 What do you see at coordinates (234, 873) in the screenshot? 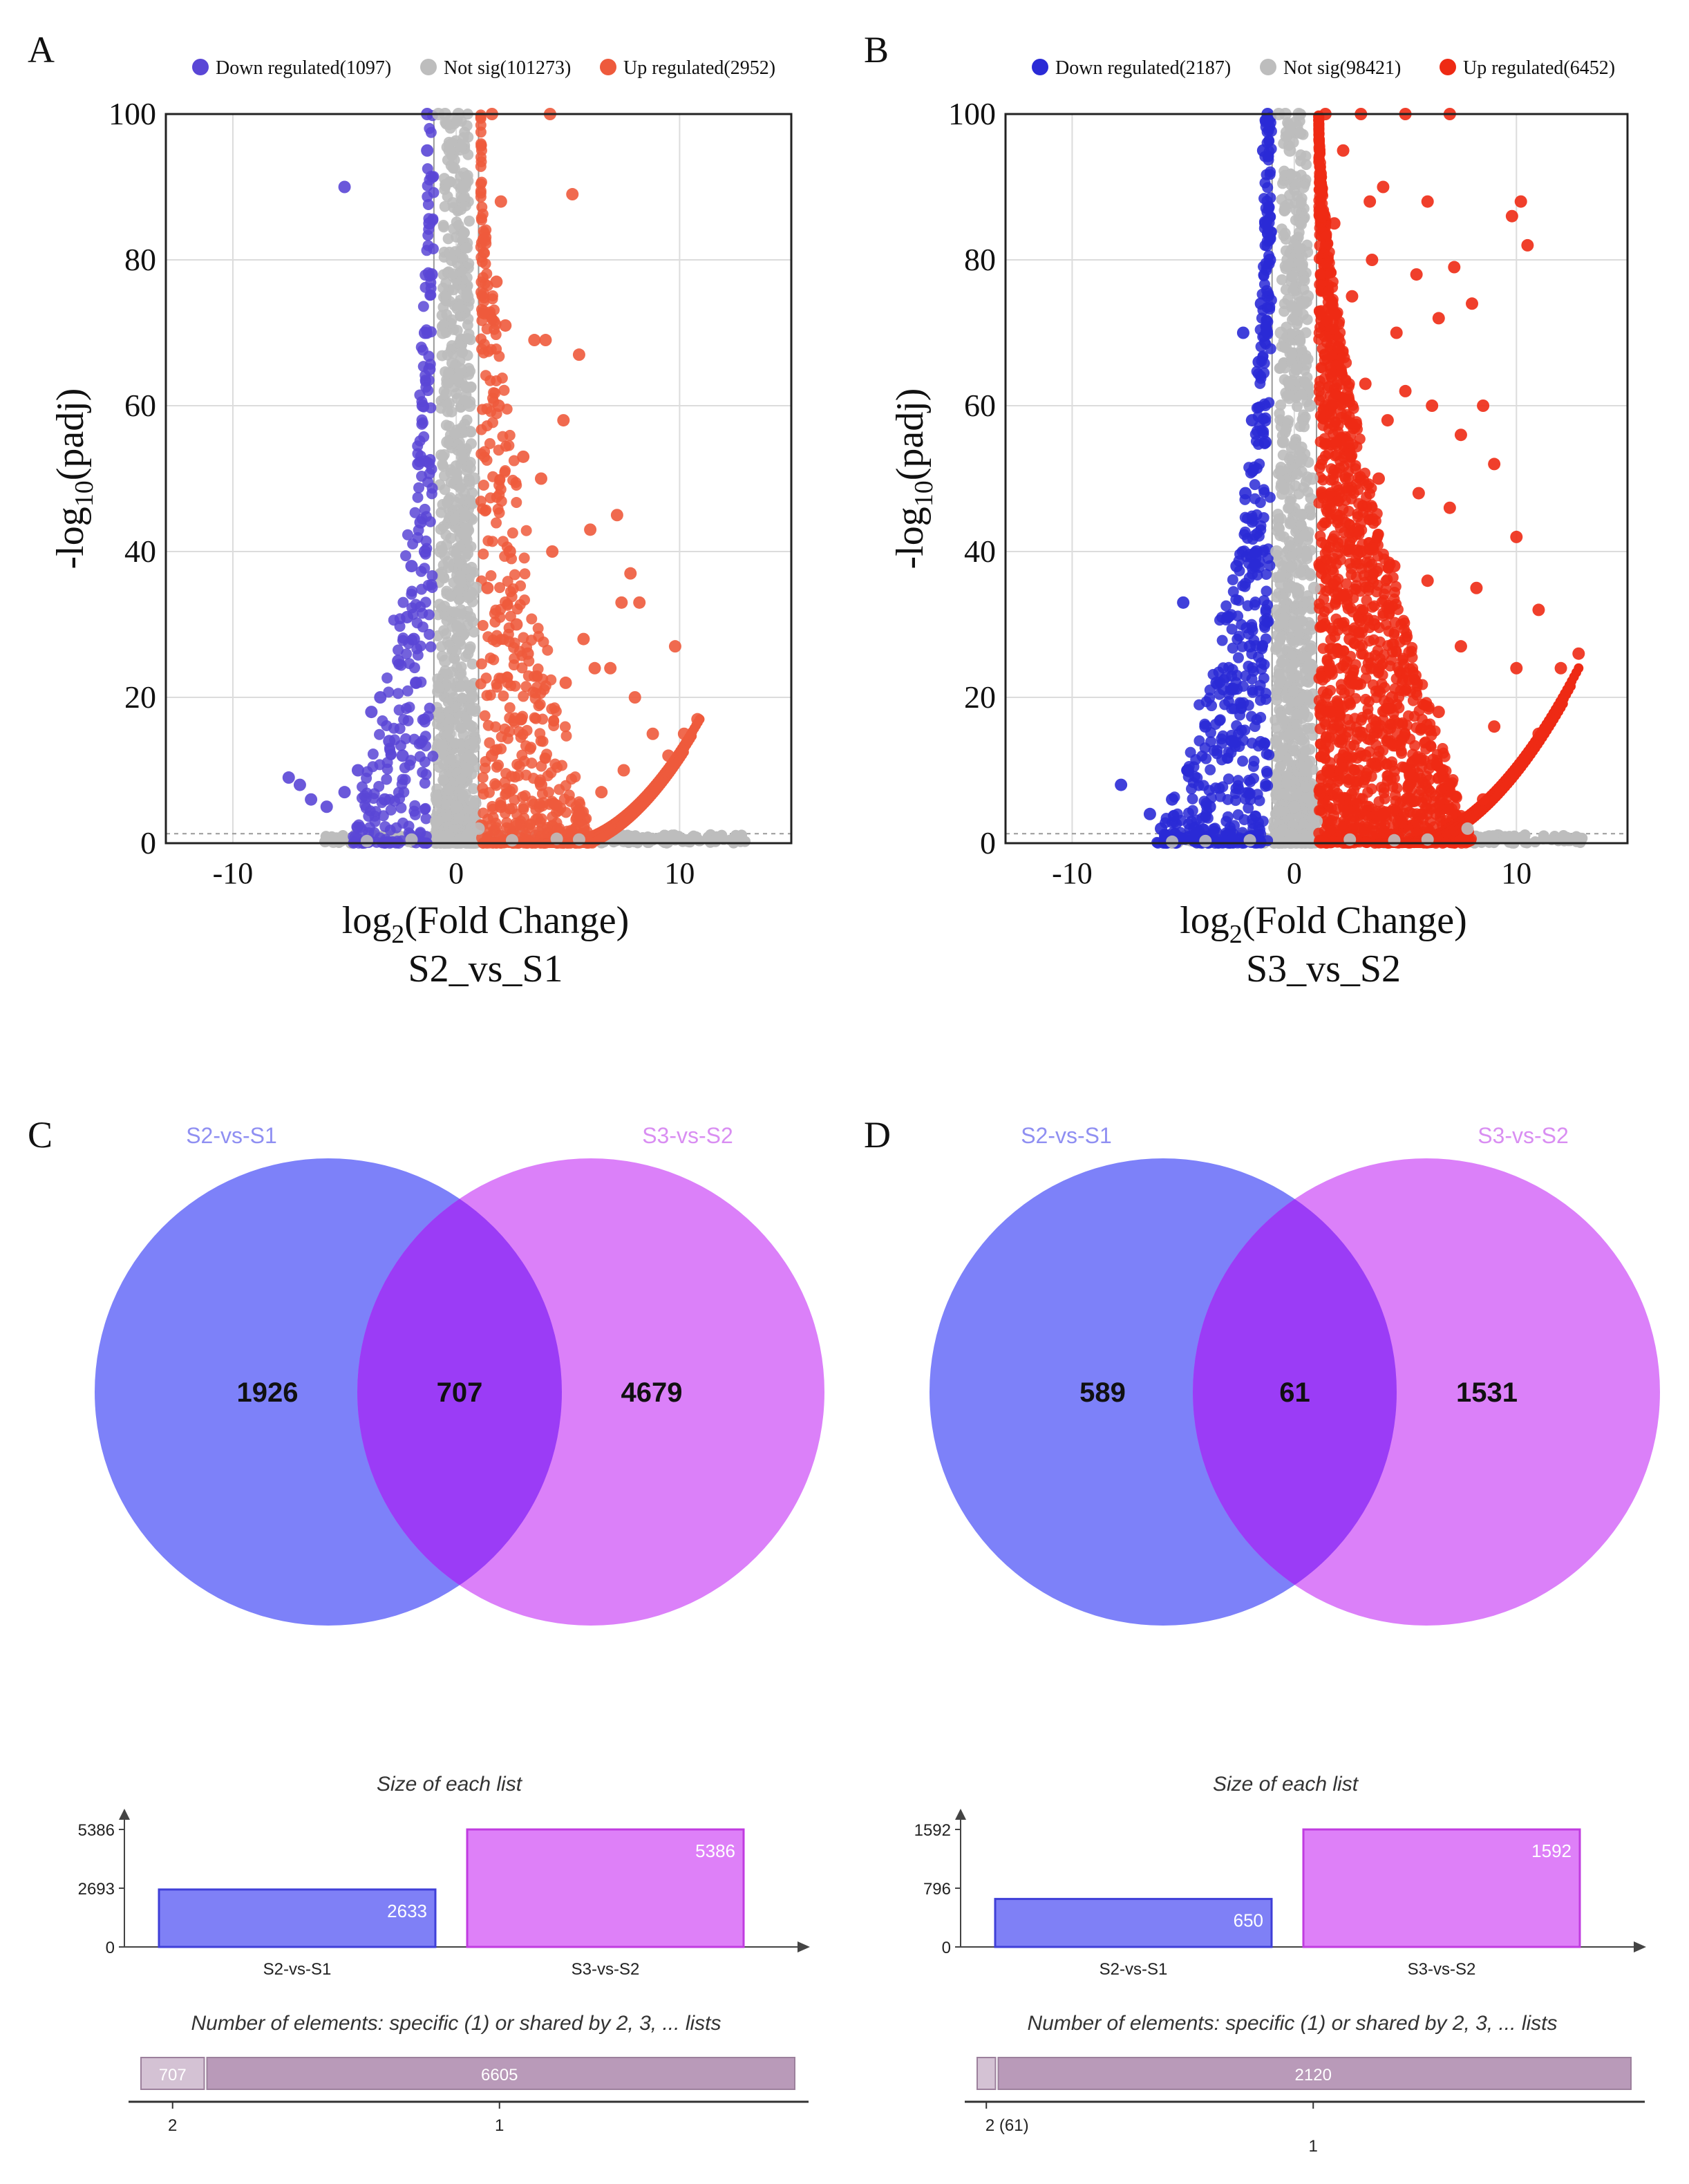
I see `x-tick-label: -10` at bounding box center [234, 873].